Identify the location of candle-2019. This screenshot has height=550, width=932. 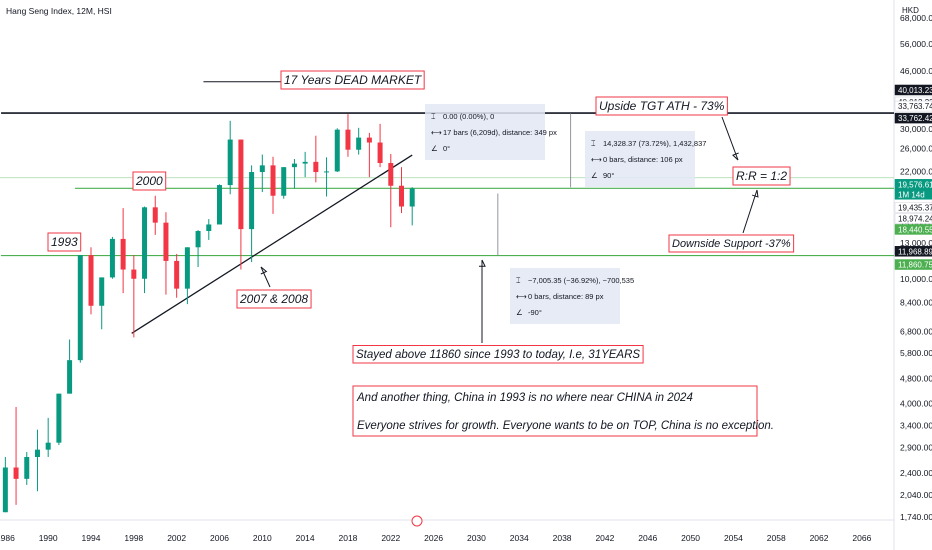
(359, 141).